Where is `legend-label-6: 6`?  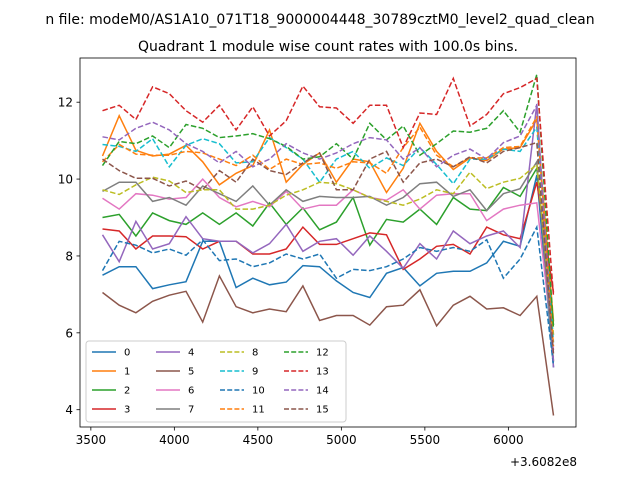 legend-label-6: 6 is located at coordinates (191, 391).